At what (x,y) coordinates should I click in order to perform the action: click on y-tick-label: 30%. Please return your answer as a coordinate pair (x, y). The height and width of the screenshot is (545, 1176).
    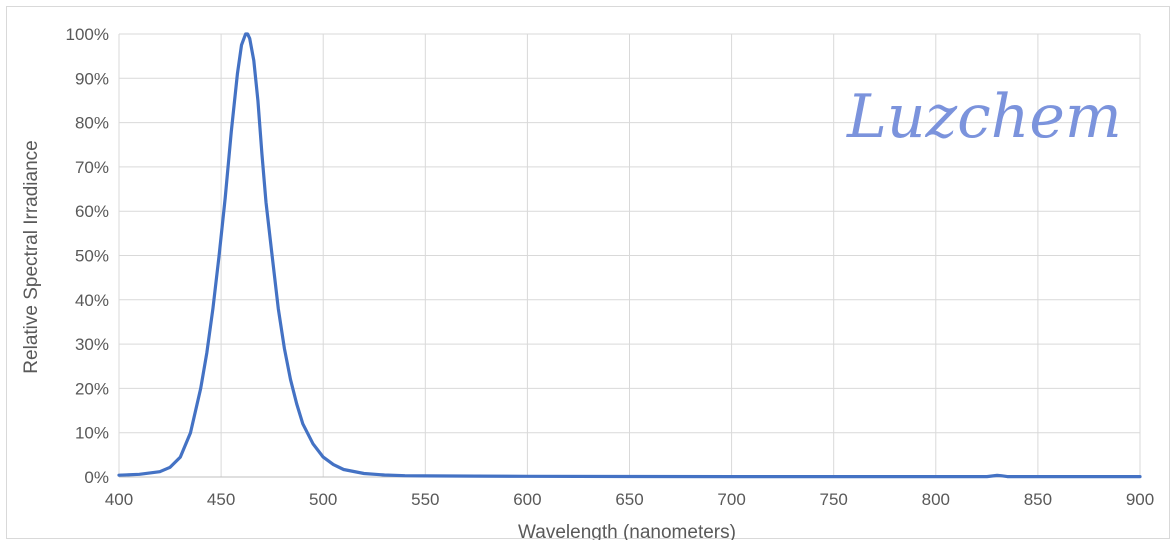
    Looking at the image, I should click on (92, 344).